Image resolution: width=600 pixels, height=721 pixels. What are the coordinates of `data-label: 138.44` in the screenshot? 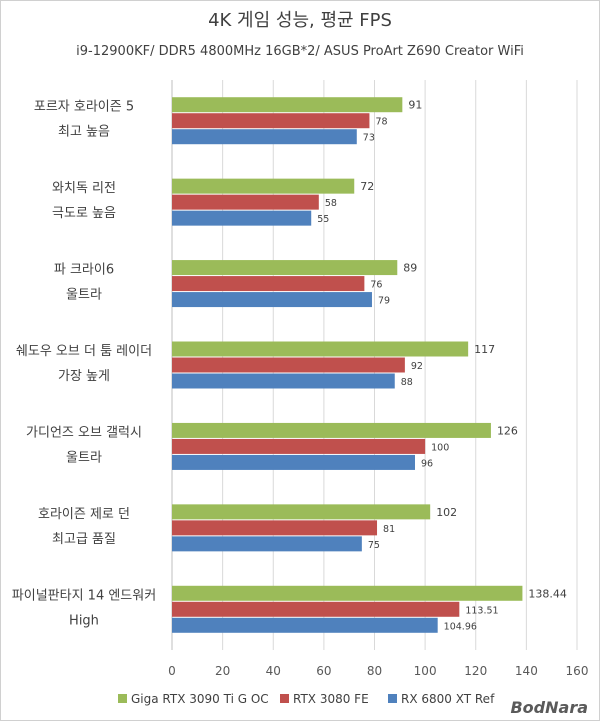 It's located at (547, 593).